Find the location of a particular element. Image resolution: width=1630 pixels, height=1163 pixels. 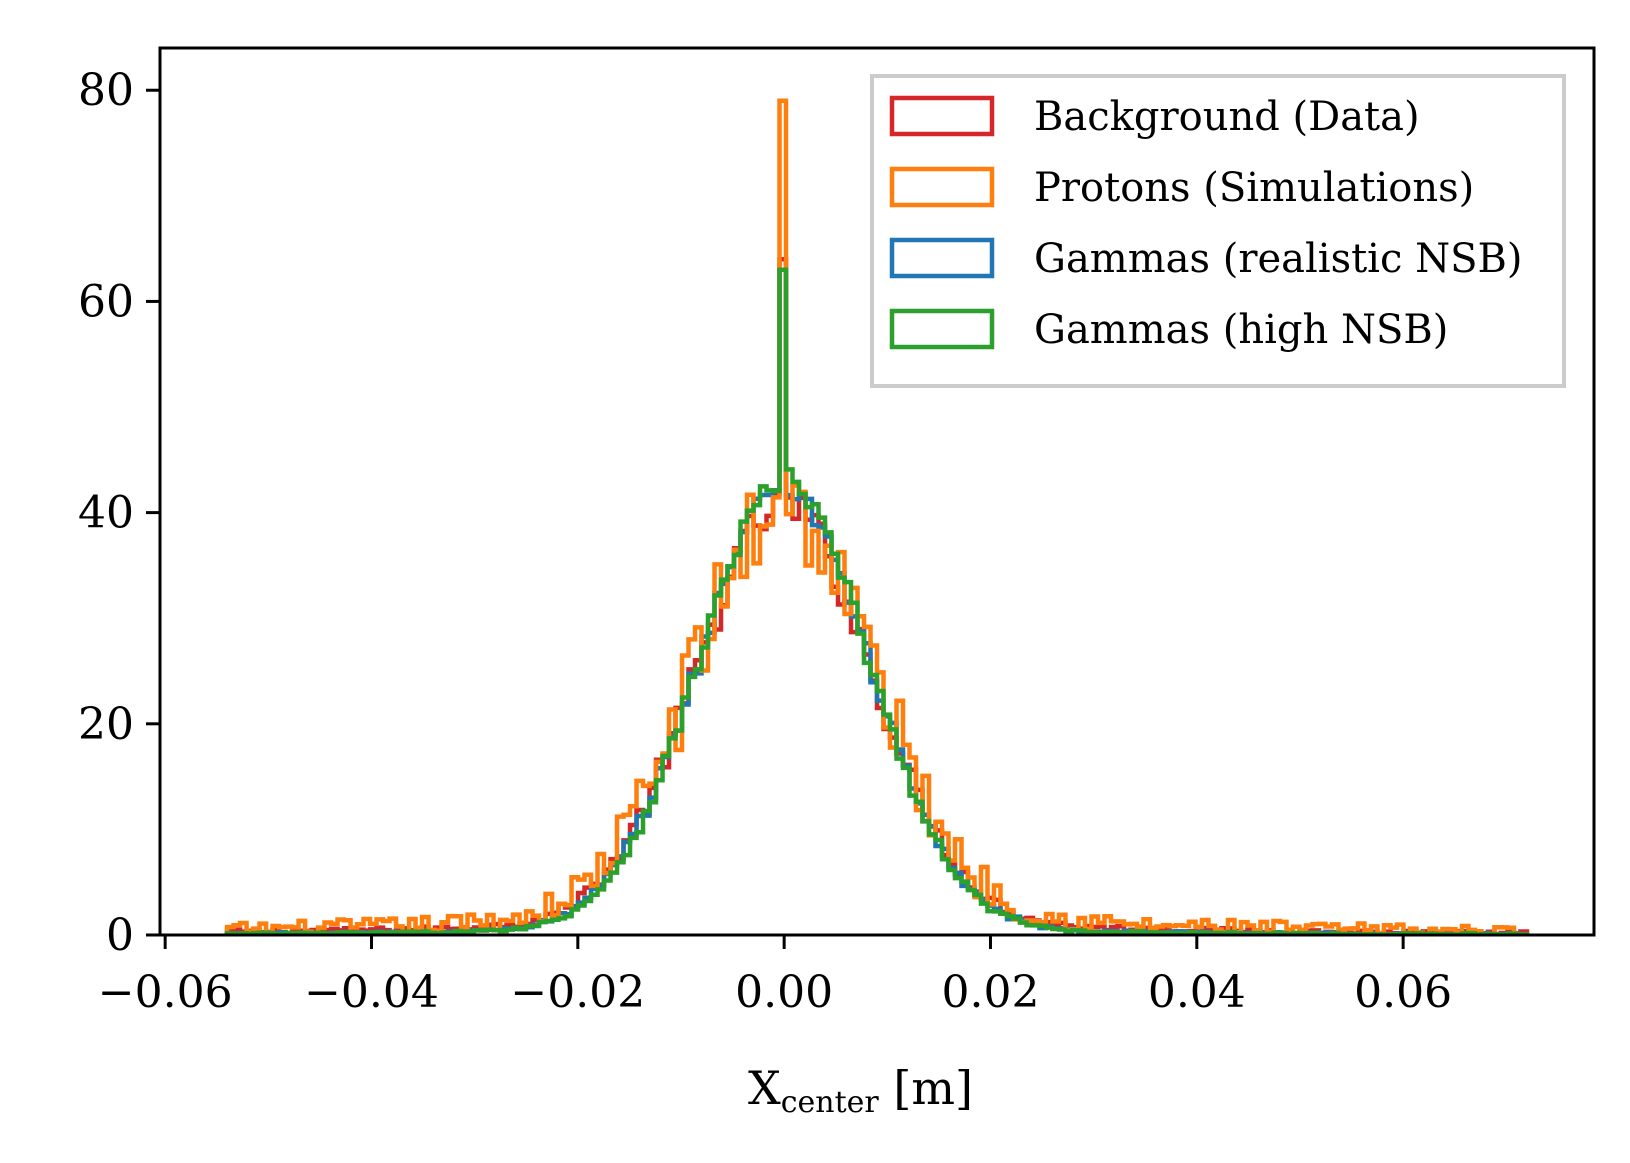

x-tick-label: 0.06 is located at coordinates (1403, 992).